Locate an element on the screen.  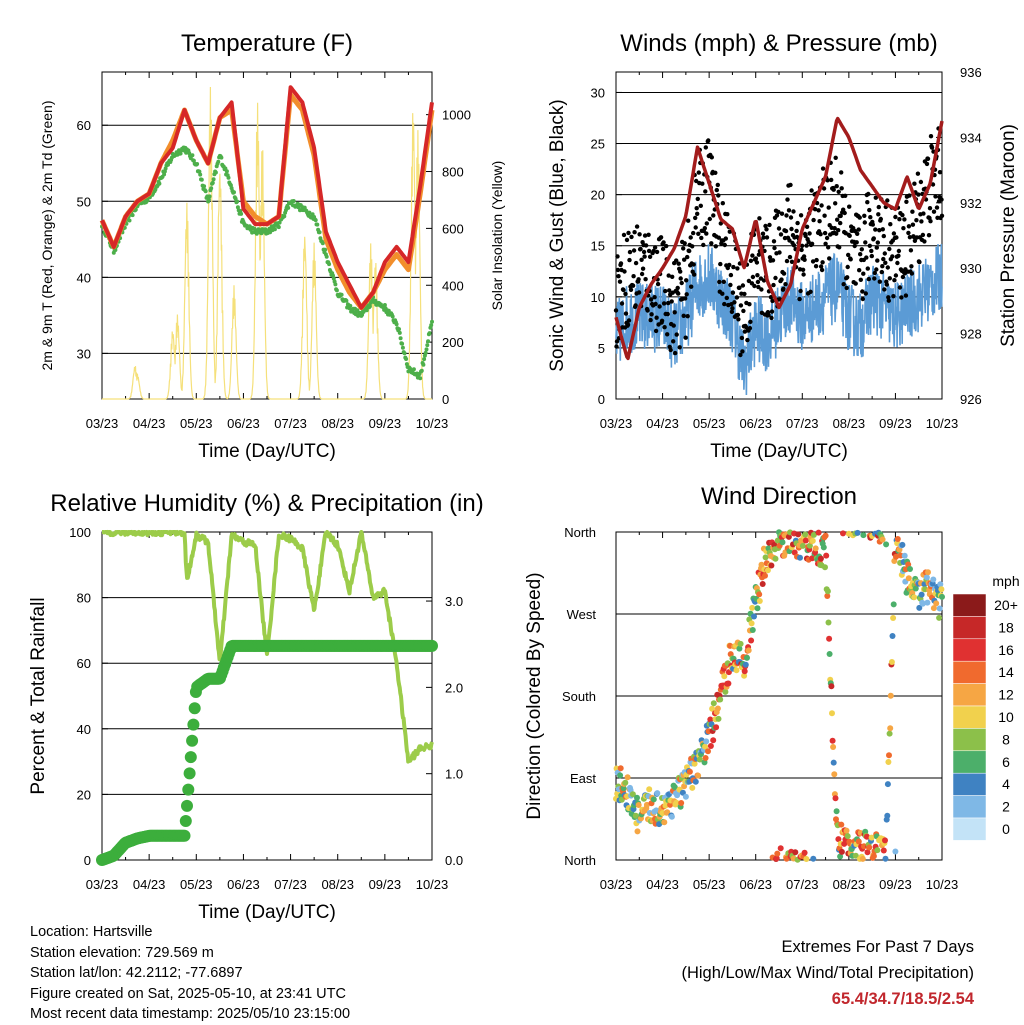
x-axis-label: Time (Day/UTC) is located at coordinates (267, 451).